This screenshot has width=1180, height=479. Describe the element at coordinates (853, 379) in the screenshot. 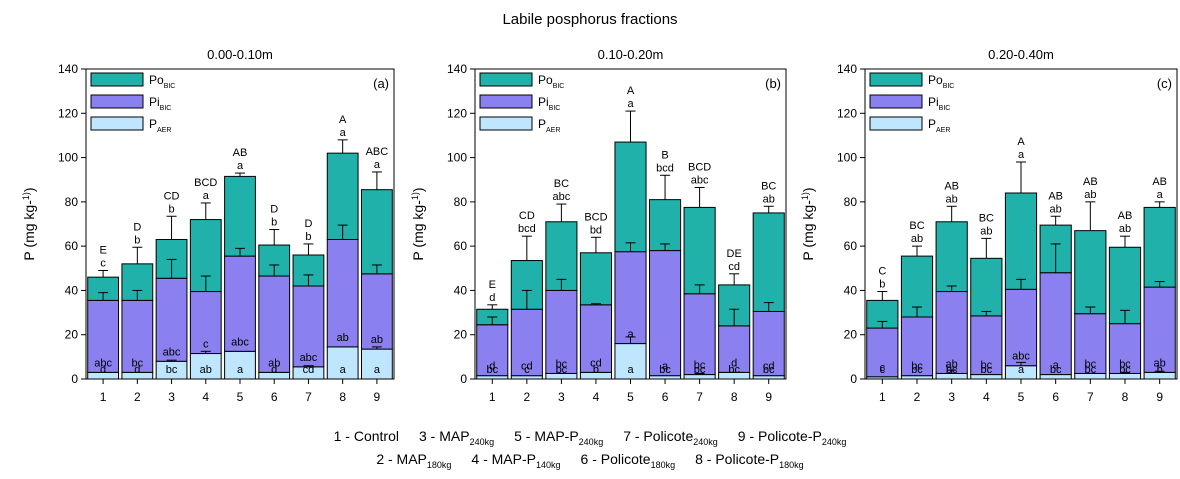

I see `y-tick-label: 0` at that location.